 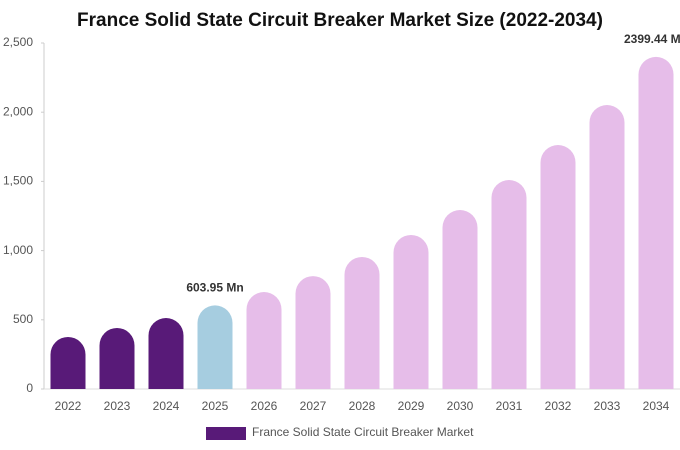 What do you see at coordinates (509, 406) in the screenshot?
I see `x-tick-label: 2031` at bounding box center [509, 406].